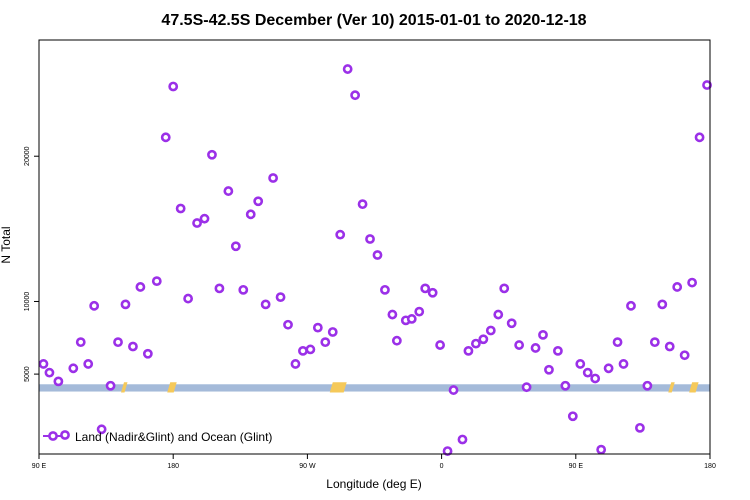  What do you see at coordinates (27, 156) in the screenshot?
I see `y-tick-label: 20000` at bounding box center [27, 156].